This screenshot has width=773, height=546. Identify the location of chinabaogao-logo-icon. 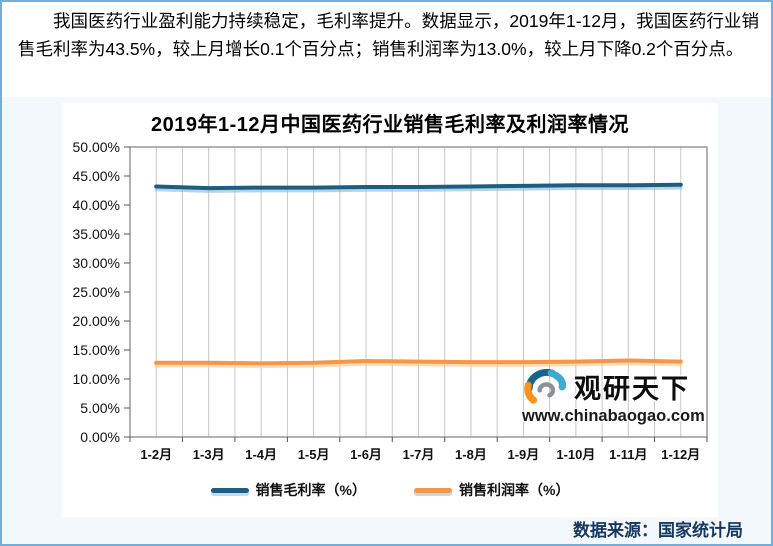
(545, 386).